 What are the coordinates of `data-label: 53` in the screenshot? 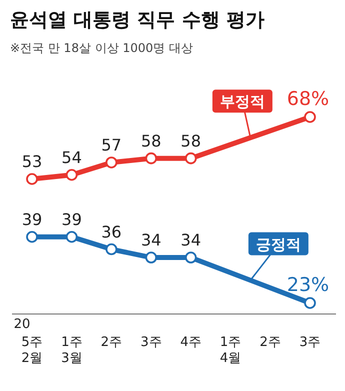 It's located at (32, 161).